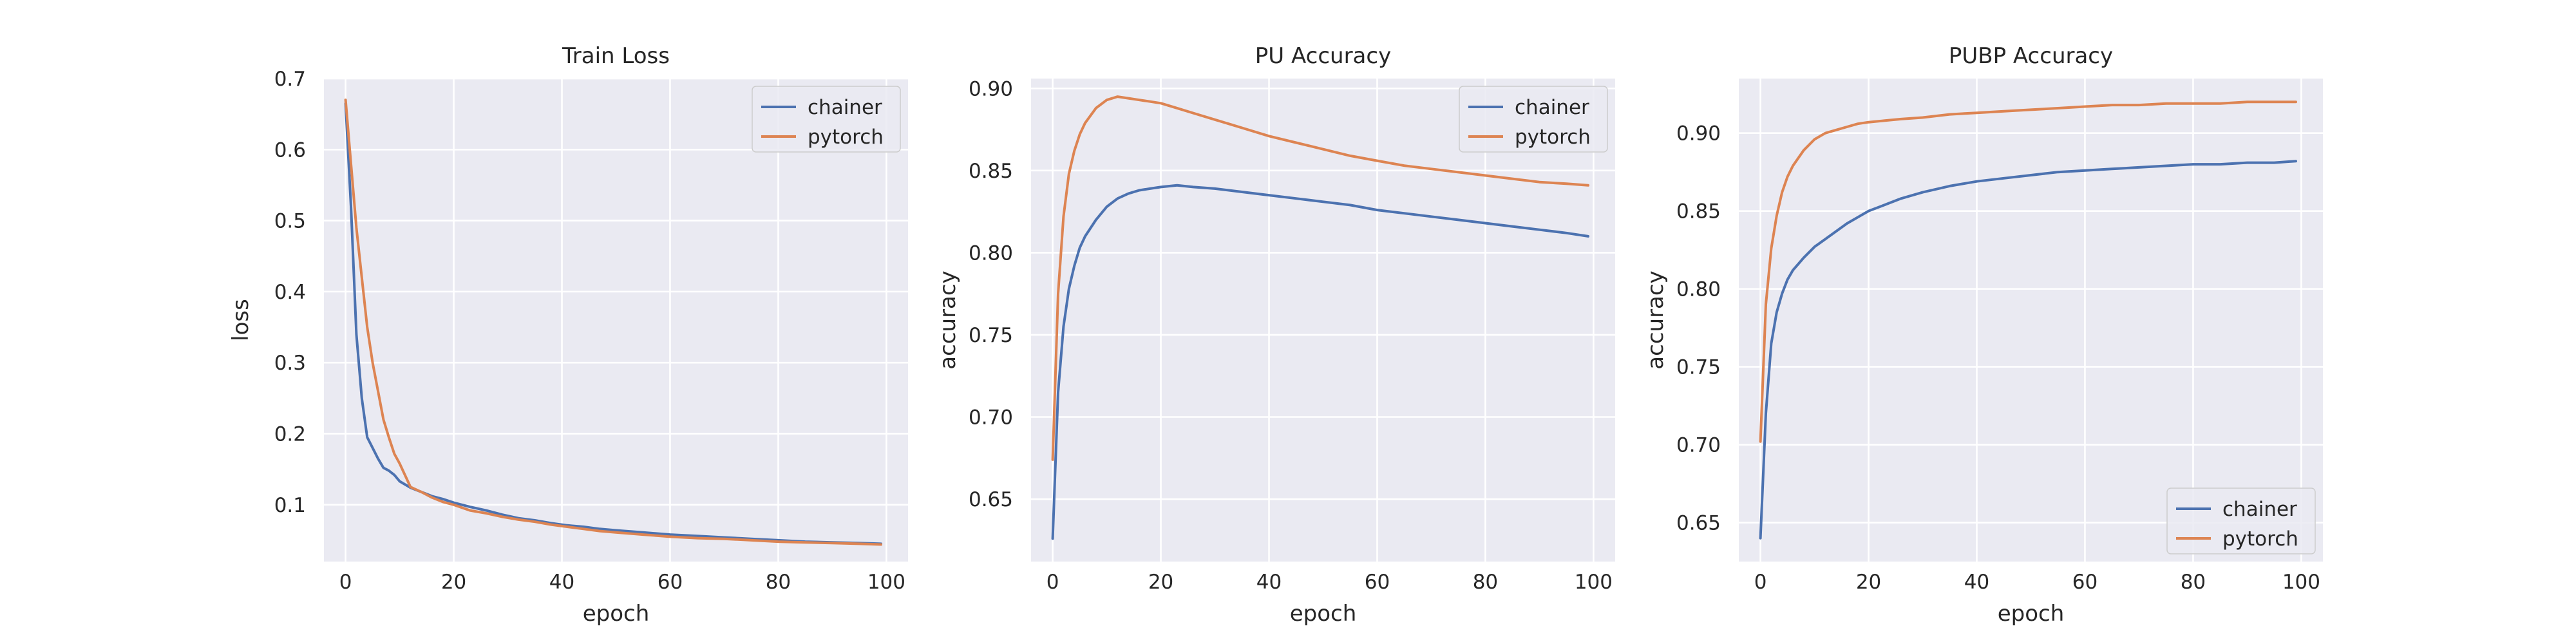 The image size is (2576, 644). I want to click on chart-1-x-tick-label: 20, so click(453, 582).